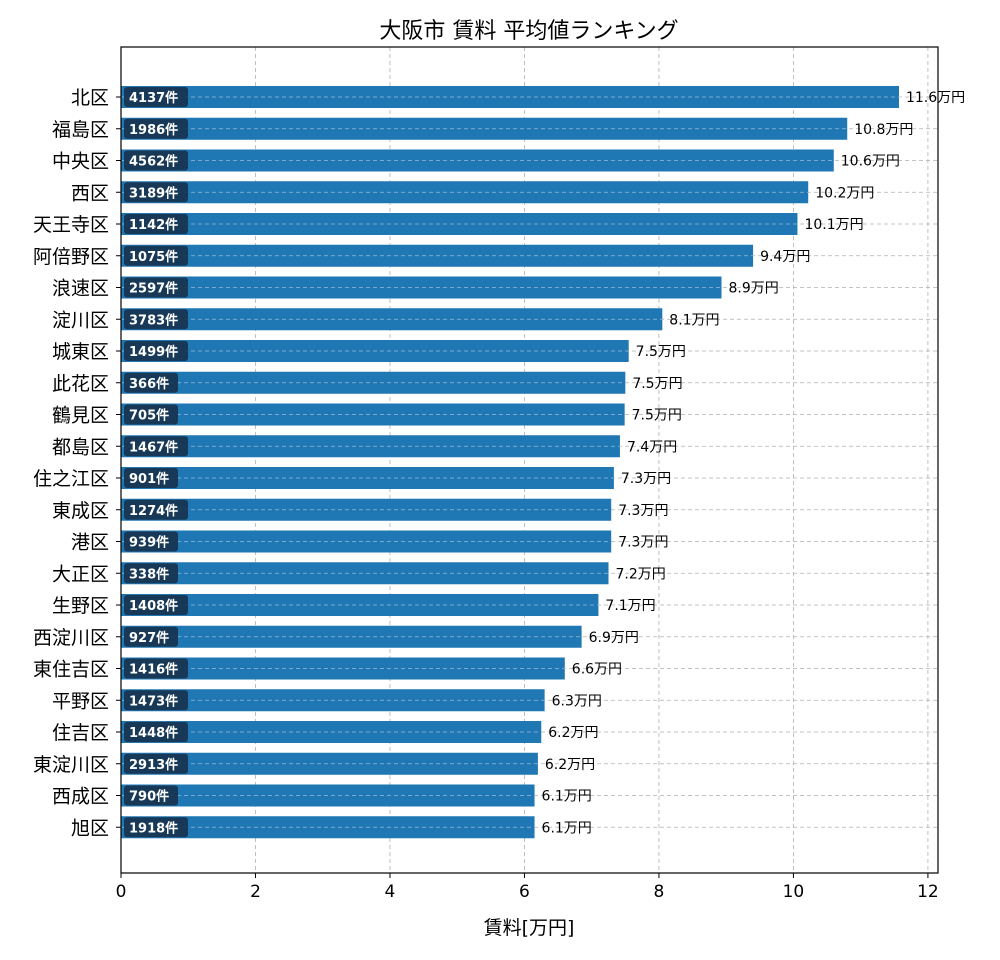 Image resolution: width=1000 pixels, height=960 pixels. Describe the element at coordinates (80, 416) in the screenshot. I see `category-label: 鶴見区` at that location.